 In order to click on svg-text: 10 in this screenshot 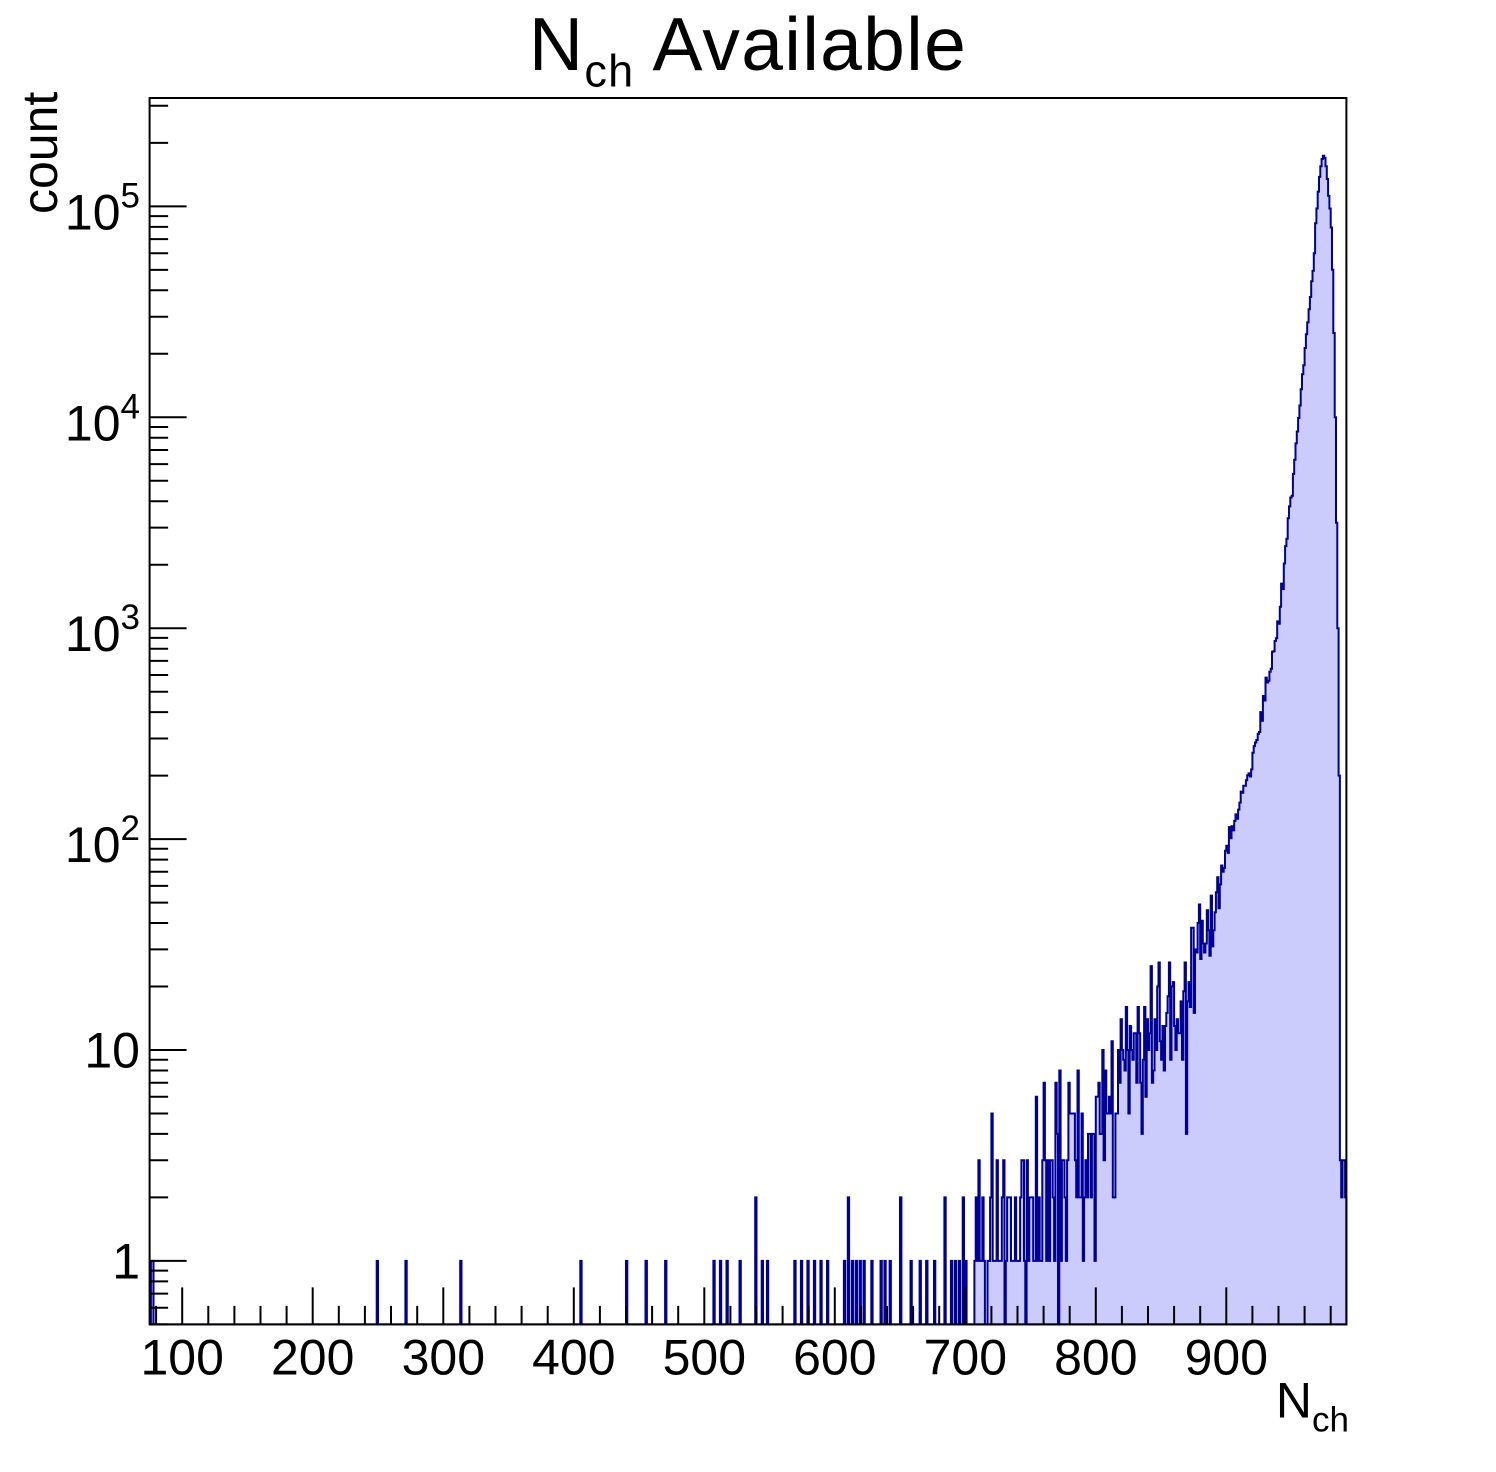, I will do `click(112, 1051)`.